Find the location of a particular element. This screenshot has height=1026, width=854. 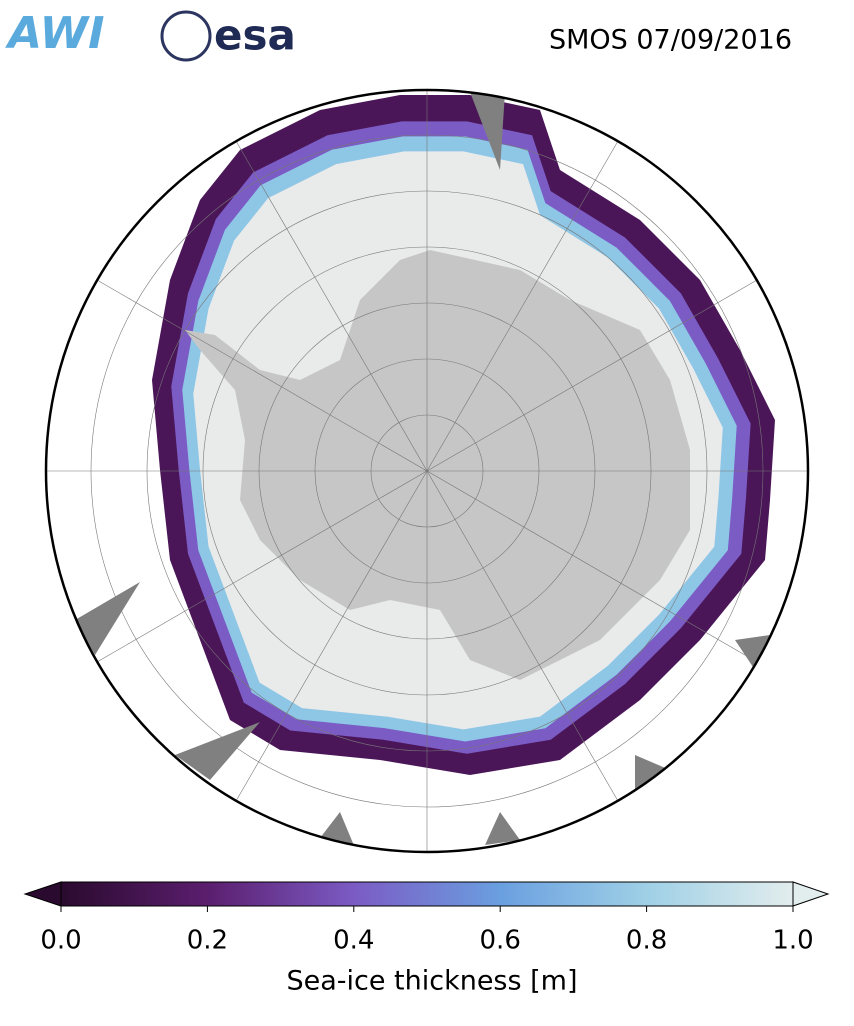

colorbar-tick-label: 0.6 is located at coordinates (500, 941).